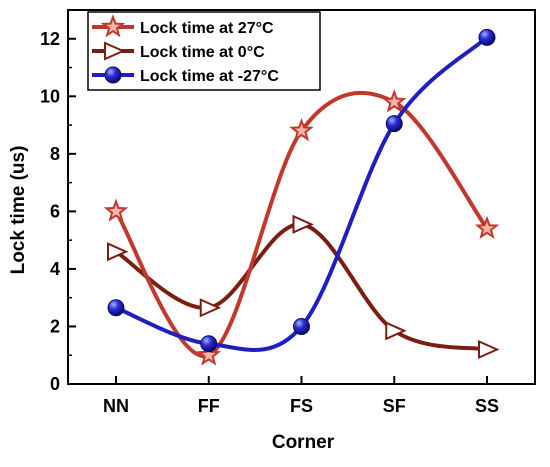  What do you see at coordinates (55, 384) in the screenshot?
I see `y-tick-label: 0` at bounding box center [55, 384].